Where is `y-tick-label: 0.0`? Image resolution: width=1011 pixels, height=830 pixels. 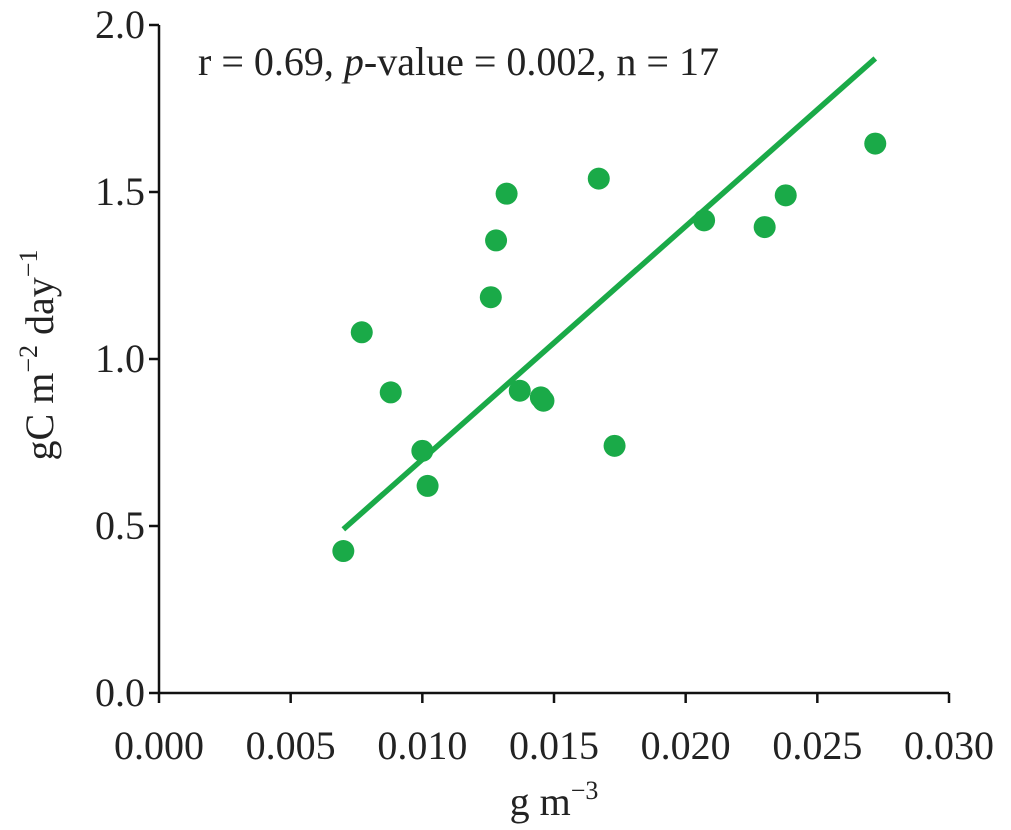 y-tick-label: 0.0 is located at coordinates (120, 692).